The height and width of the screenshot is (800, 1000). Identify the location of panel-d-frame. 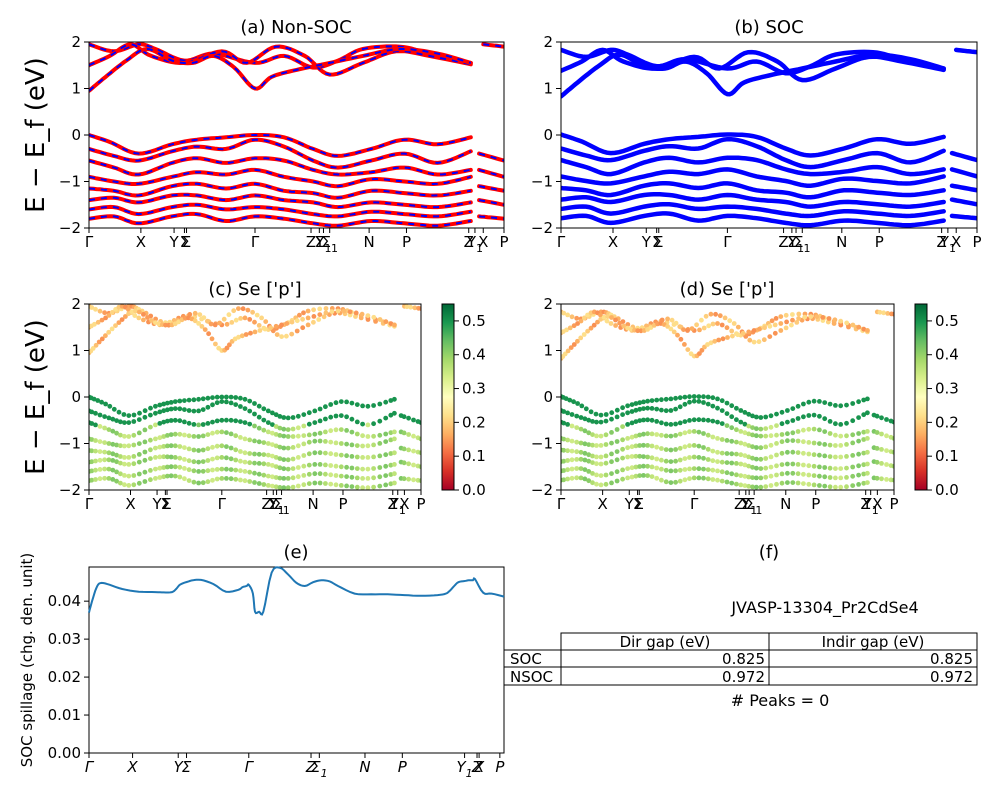
(727, 397).